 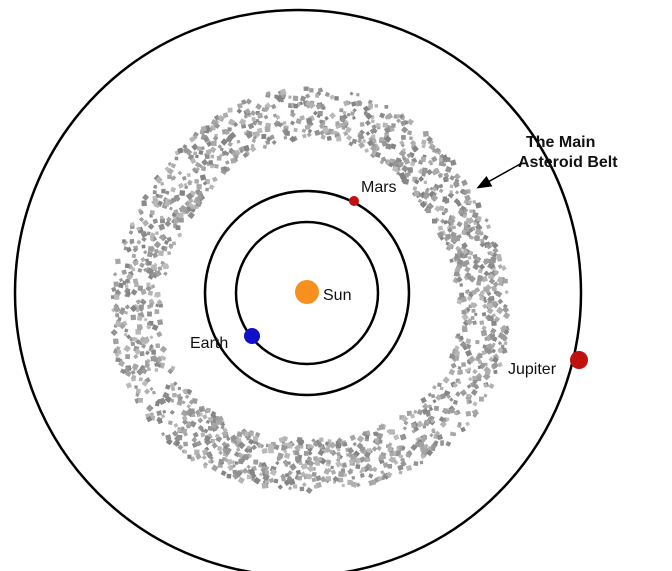 What do you see at coordinates (337, 295) in the screenshot?
I see `sun-label: Sun` at bounding box center [337, 295].